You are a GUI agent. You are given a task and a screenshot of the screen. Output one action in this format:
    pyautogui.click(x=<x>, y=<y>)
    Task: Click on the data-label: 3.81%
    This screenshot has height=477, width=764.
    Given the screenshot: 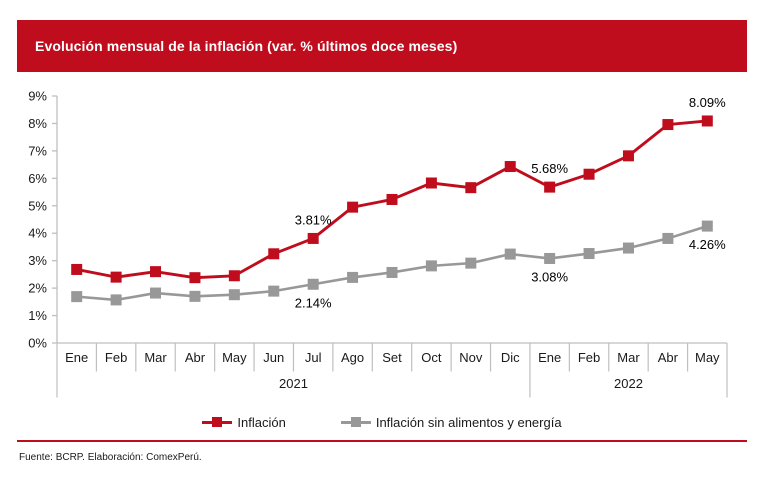 What is the action you would take?
    pyautogui.click(x=313, y=219)
    